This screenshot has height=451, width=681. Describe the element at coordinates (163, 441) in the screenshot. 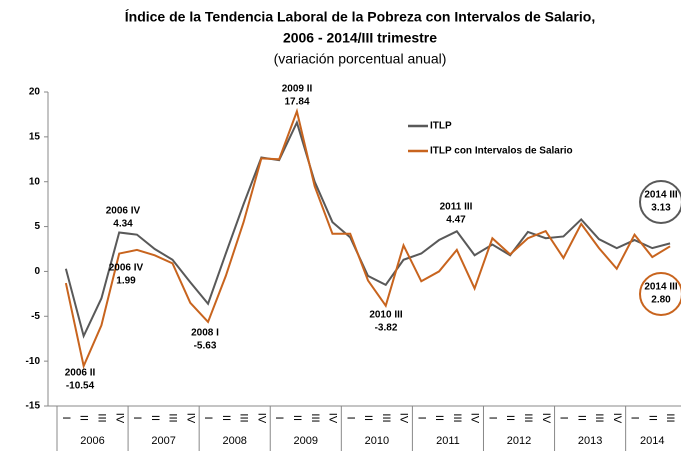

I see `year-label: 2007` at that location.